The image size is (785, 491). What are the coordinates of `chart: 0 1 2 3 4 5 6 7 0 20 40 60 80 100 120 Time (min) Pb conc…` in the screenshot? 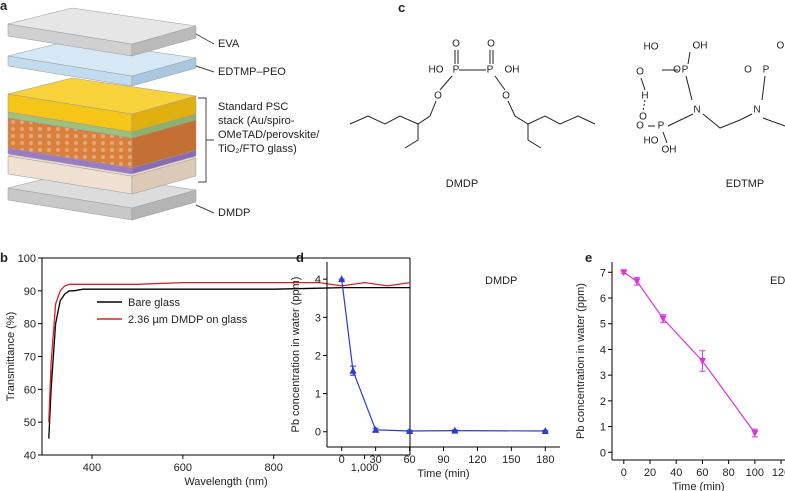 It's located at (680, 376).